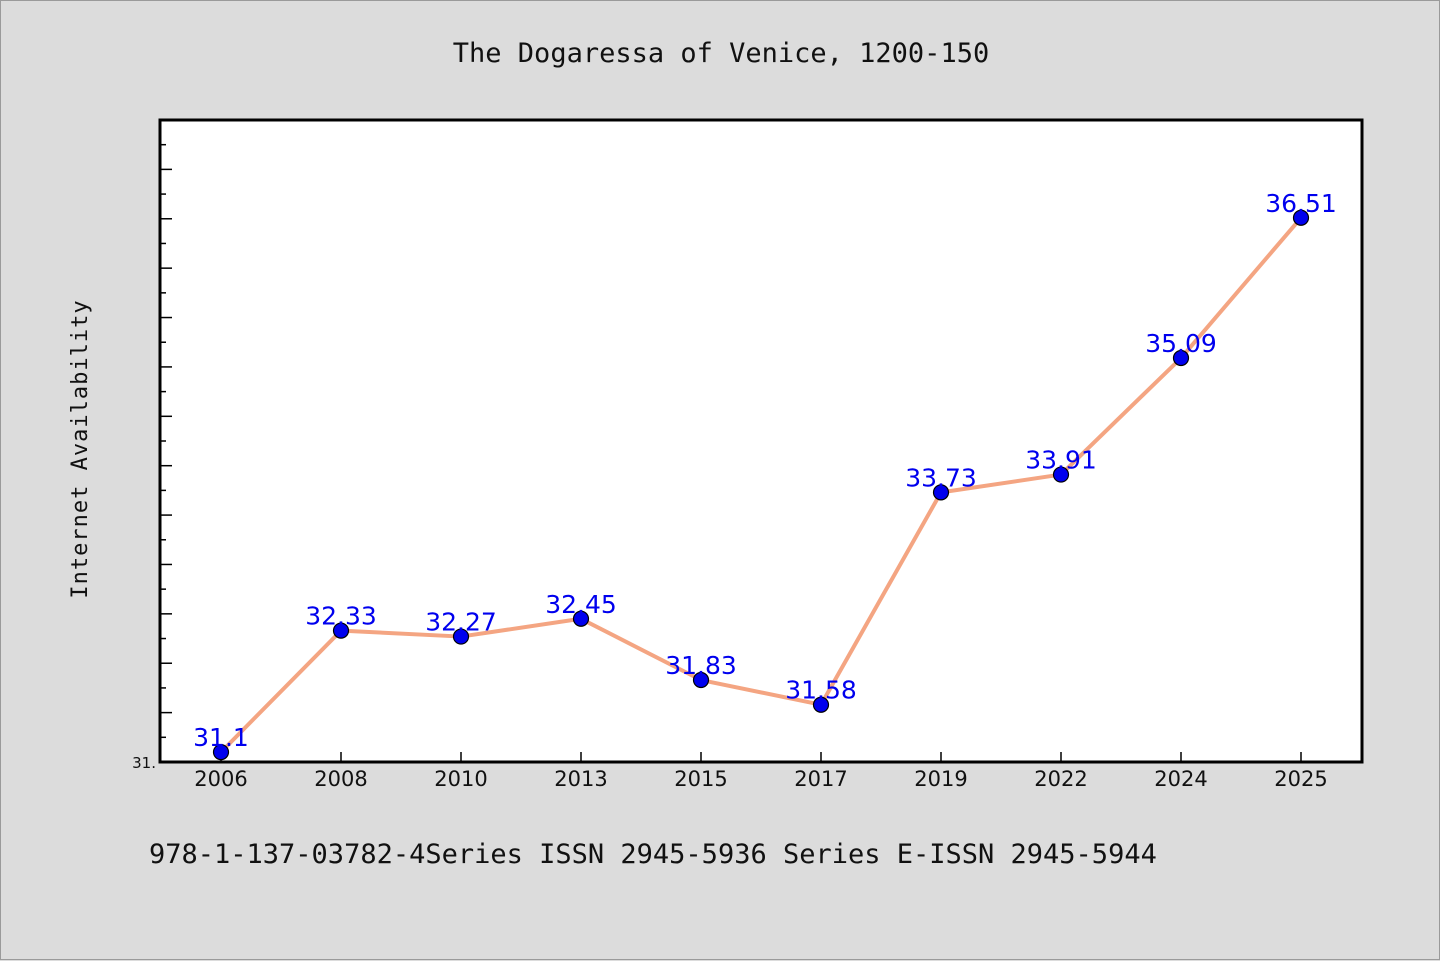  I want to click on data-label: 32.33, so click(341, 616).